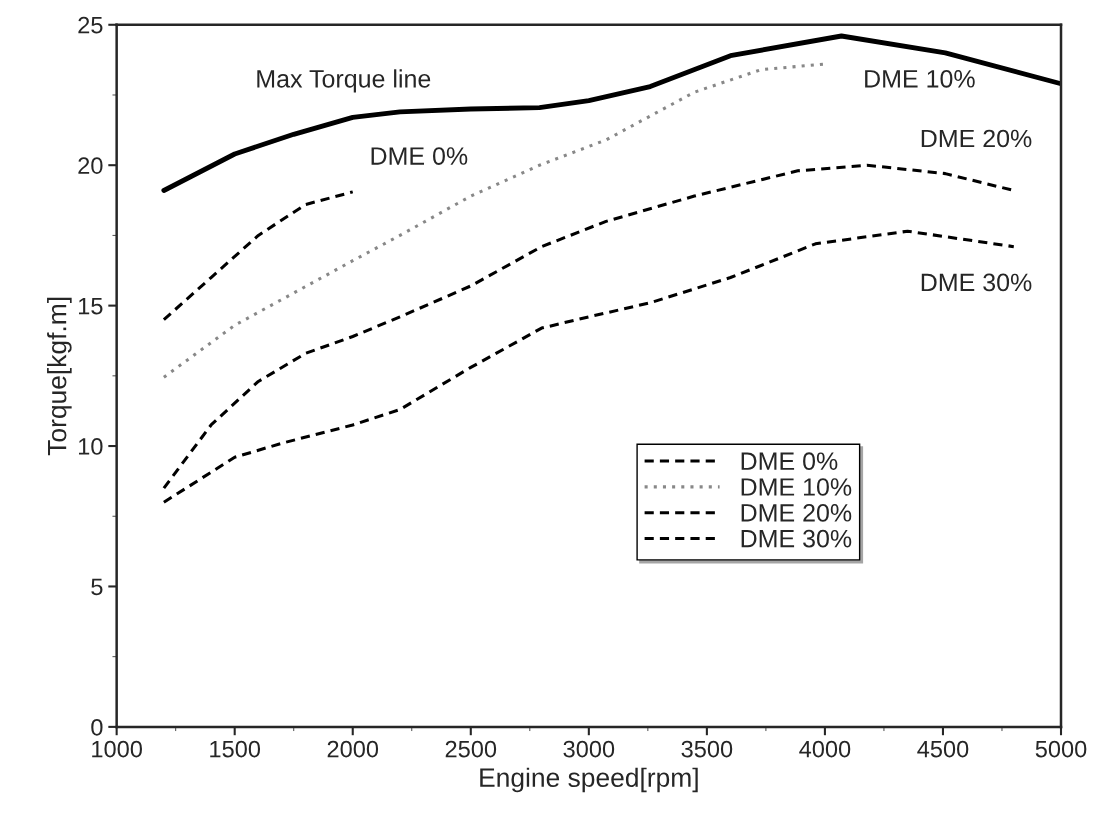 This screenshot has height=826, width=1111. Describe the element at coordinates (471, 749) in the screenshot. I see `x-tick-label: 2500` at that location.